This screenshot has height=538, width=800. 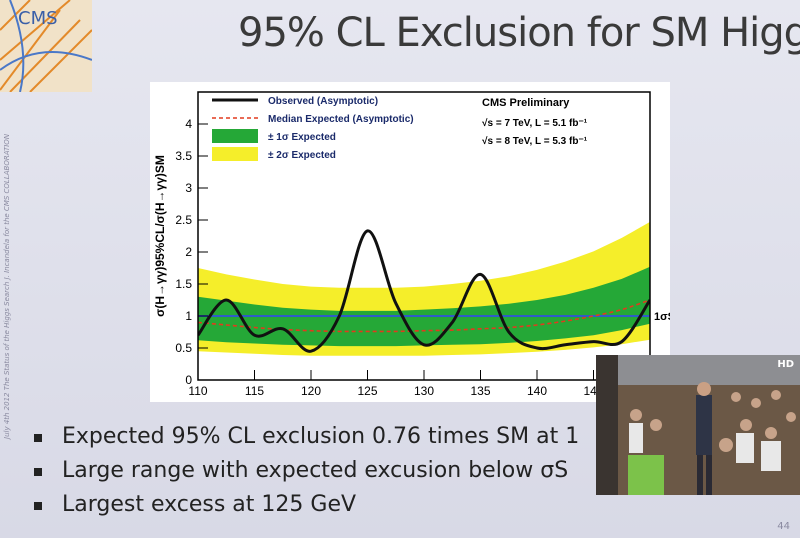 What do you see at coordinates (38, 18) in the screenshot?
I see `logo-text: CMS` at bounding box center [38, 18].